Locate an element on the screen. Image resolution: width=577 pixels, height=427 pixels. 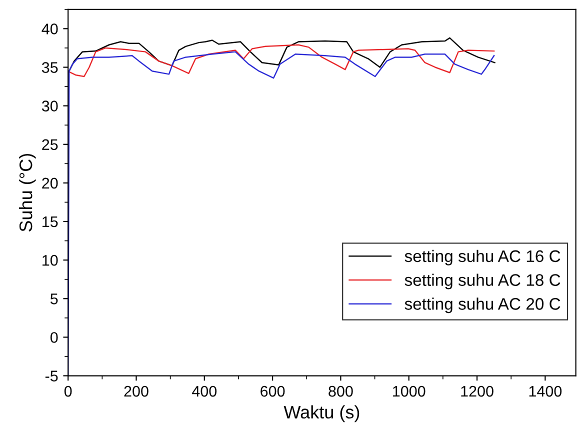
x-axis-title: Waktu (s) is located at coordinates (322, 413).